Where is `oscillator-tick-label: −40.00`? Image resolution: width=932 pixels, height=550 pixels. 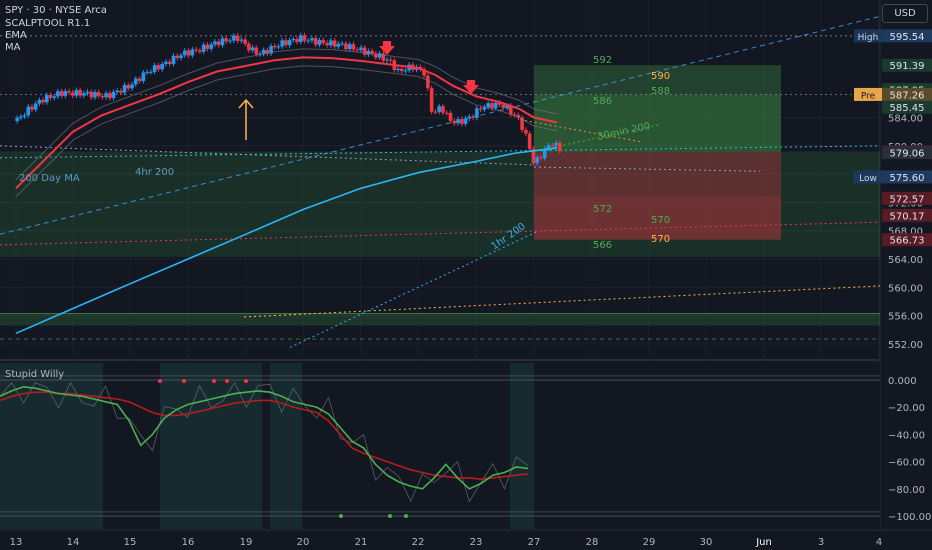 oscillator-tick-label: −40.00 is located at coordinates (906, 435).